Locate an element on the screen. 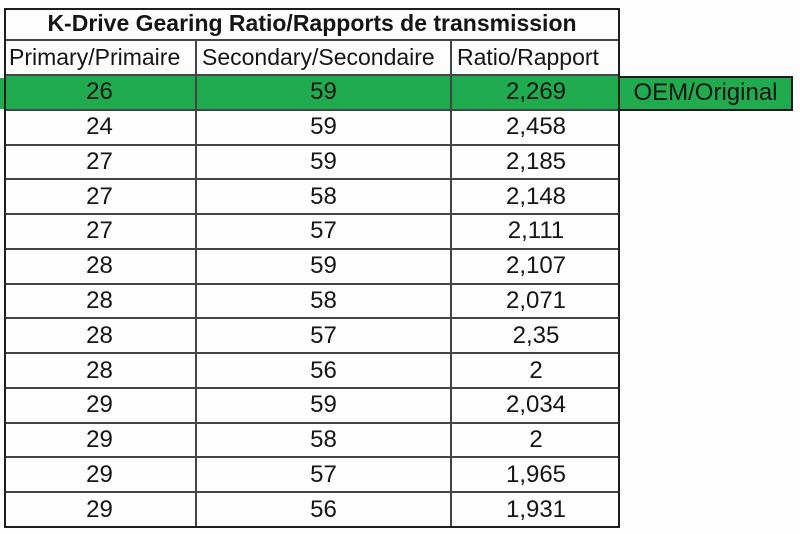  cell-ratio: 2,269 is located at coordinates (536, 93).